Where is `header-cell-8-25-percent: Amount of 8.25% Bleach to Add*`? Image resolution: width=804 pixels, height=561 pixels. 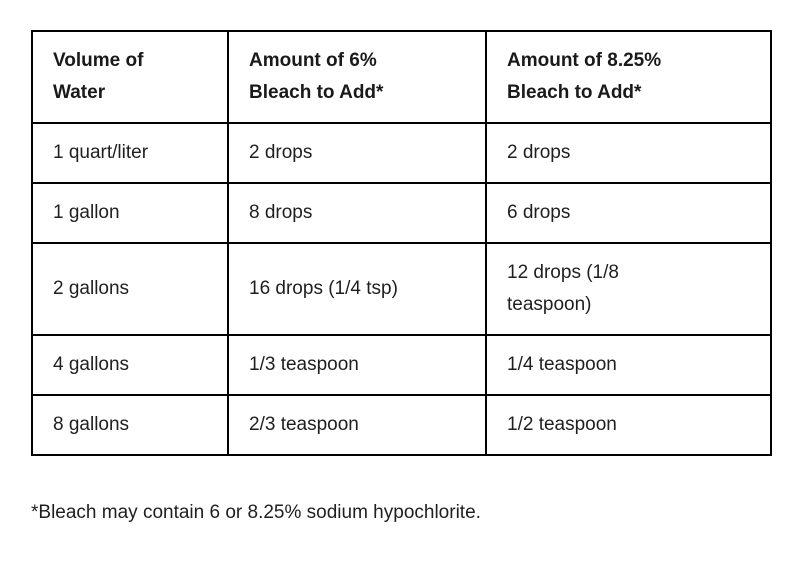
header-cell-8-25-percent: Amount of 8.25% Bleach to Add* is located at coordinates (628, 77).